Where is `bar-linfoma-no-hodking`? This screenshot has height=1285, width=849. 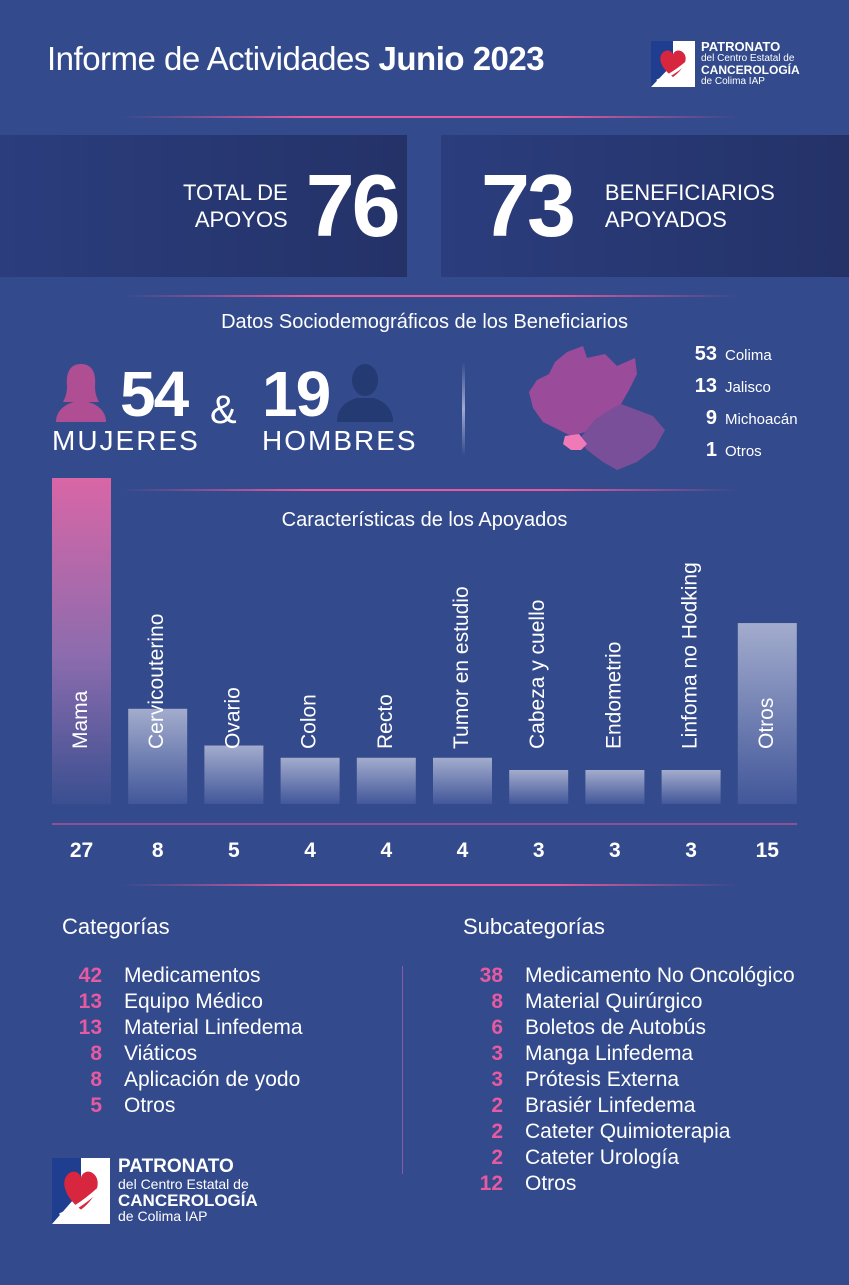 bar-linfoma-no-hodking is located at coordinates (691, 787).